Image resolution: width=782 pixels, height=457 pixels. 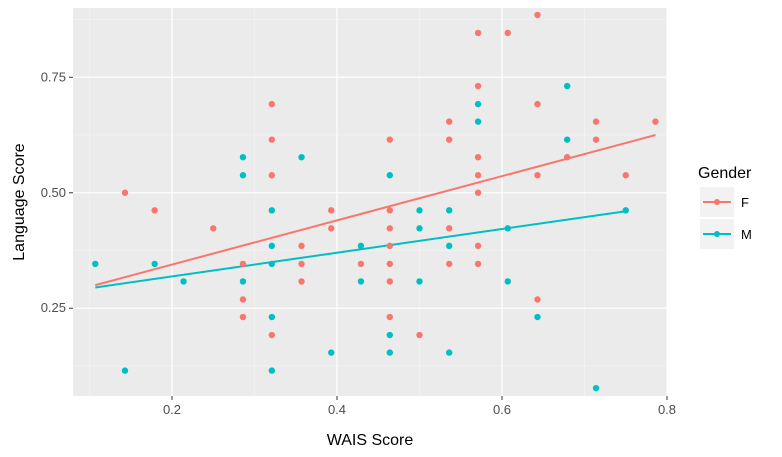 I want to click on legend: Gender F M, so click(x=725, y=207).